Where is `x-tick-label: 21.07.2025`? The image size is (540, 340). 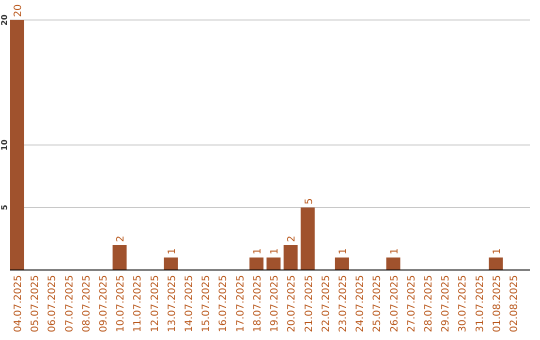 x-tick-label: 21.07.2025 is located at coordinates (309, 303).